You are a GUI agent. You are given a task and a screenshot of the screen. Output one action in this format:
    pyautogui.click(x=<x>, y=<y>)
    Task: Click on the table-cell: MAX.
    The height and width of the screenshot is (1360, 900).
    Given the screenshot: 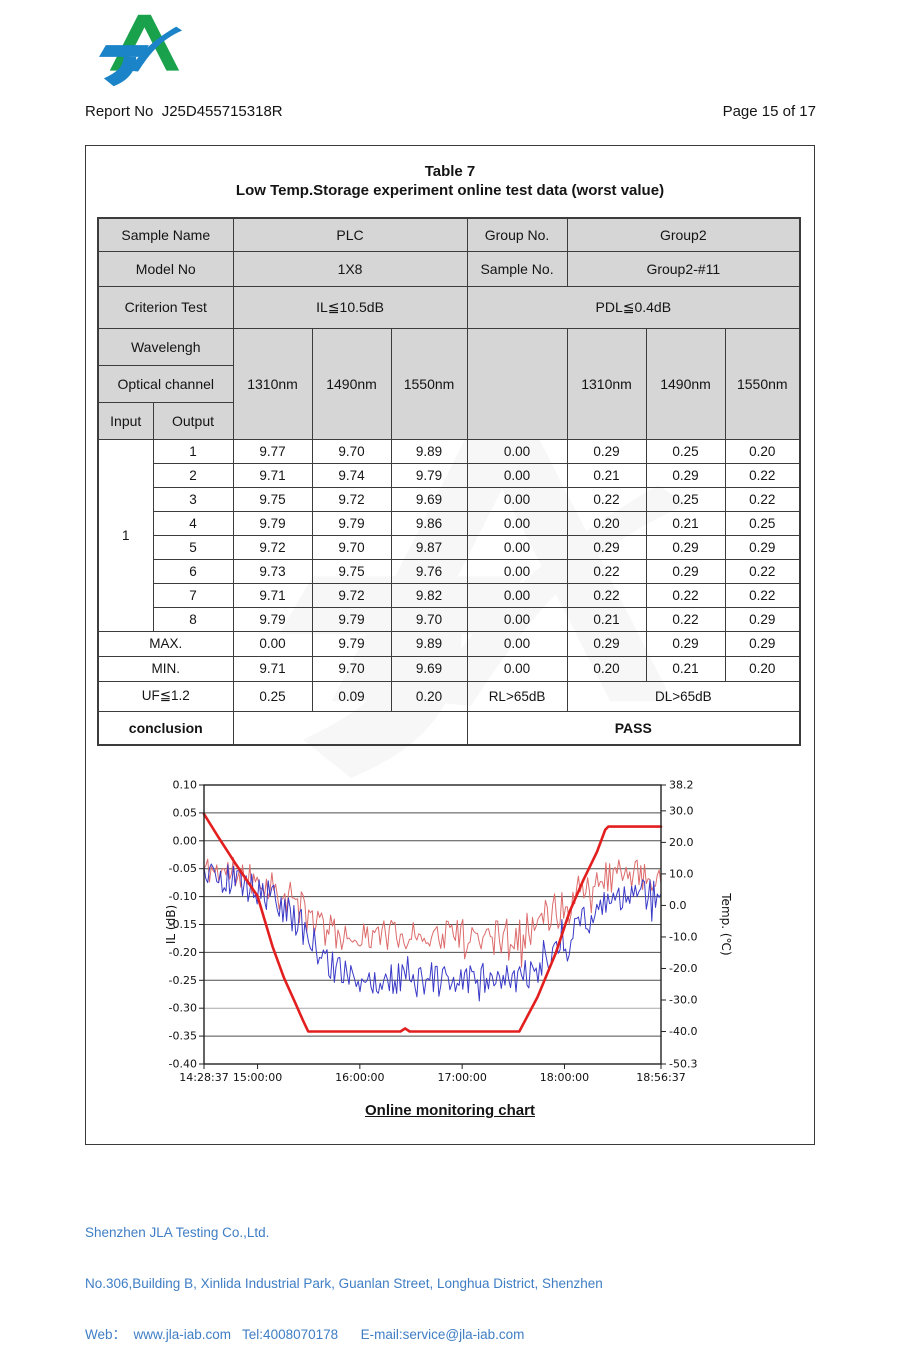 What is the action you would take?
    pyautogui.click(x=165, y=643)
    